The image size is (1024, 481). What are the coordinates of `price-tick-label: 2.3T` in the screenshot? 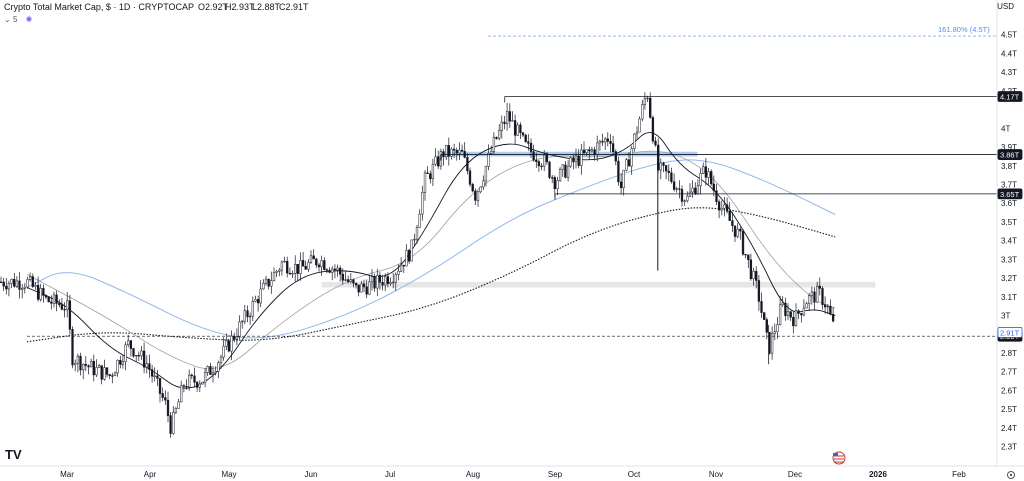 It's located at (1009, 447).